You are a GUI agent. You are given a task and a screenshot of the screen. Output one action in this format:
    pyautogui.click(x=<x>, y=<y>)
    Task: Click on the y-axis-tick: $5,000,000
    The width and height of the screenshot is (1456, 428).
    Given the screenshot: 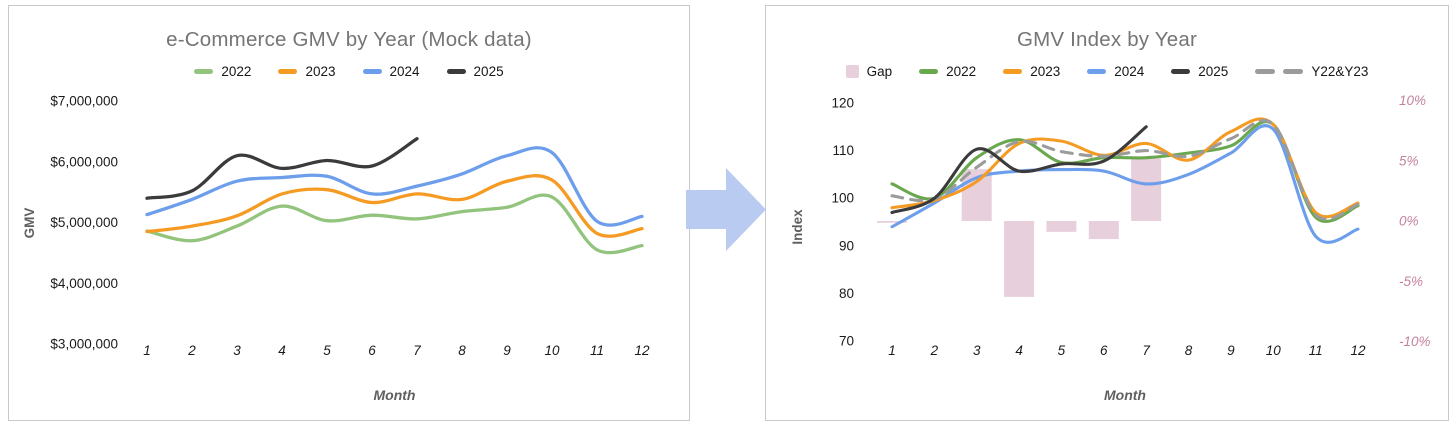 What is the action you would take?
    pyautogui.click(x=84, y=222)
    